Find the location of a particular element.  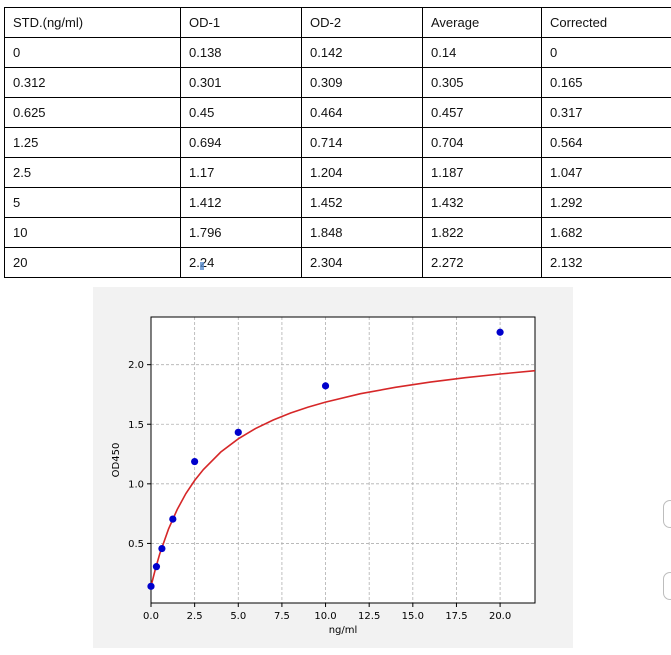

table-row: 0 0.138 0.142 0.14 0 is located at coordinates (337, 52).